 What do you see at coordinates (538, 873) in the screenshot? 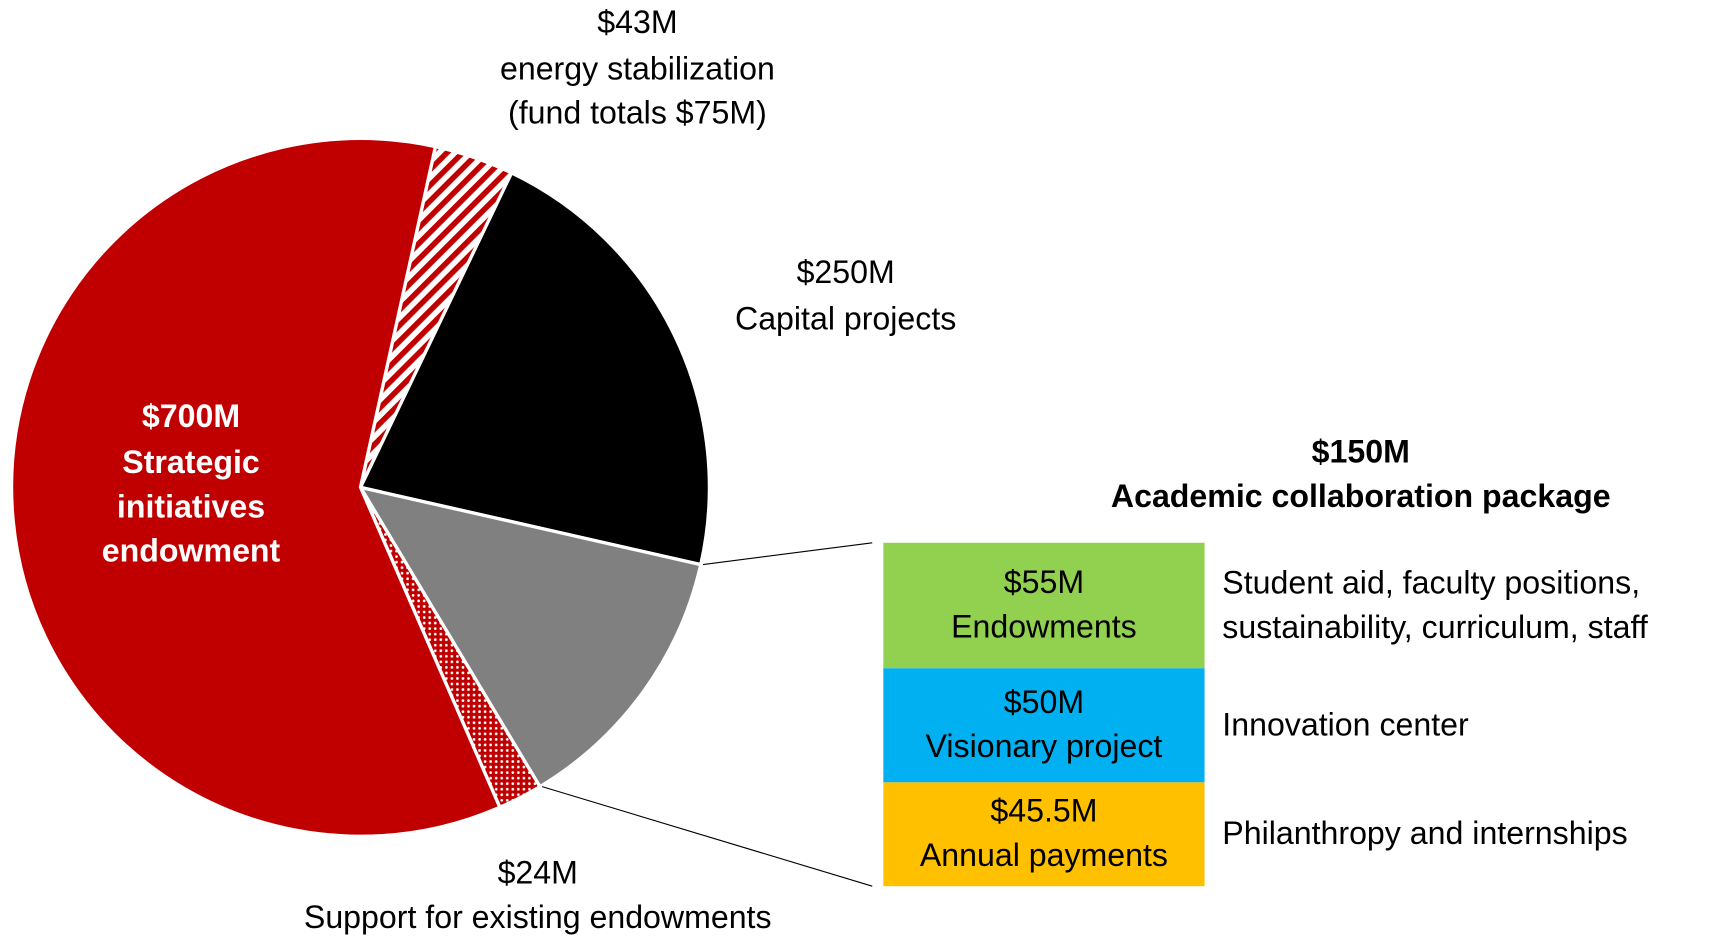
I see `slice-value-label: $24M` at bounding box center [538, 873].